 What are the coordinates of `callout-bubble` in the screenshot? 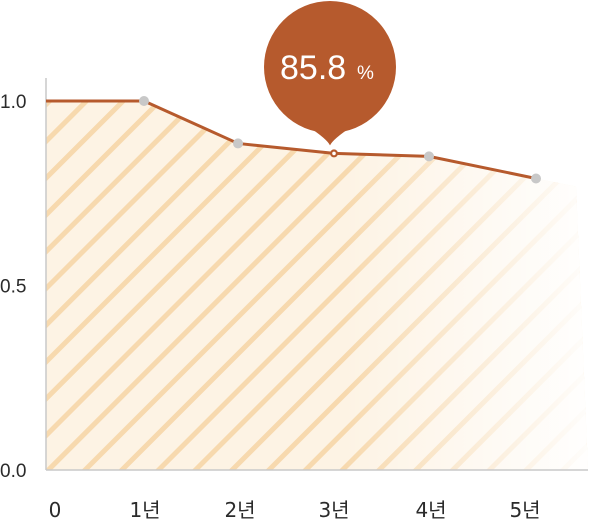 It's located at (330, 67).